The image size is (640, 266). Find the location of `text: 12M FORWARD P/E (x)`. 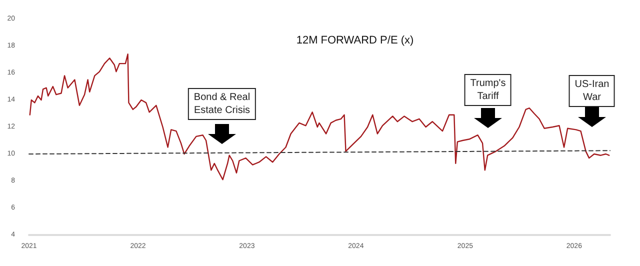

text: 12M FORWARD P/E (x) is located at coordinates (355, 40).